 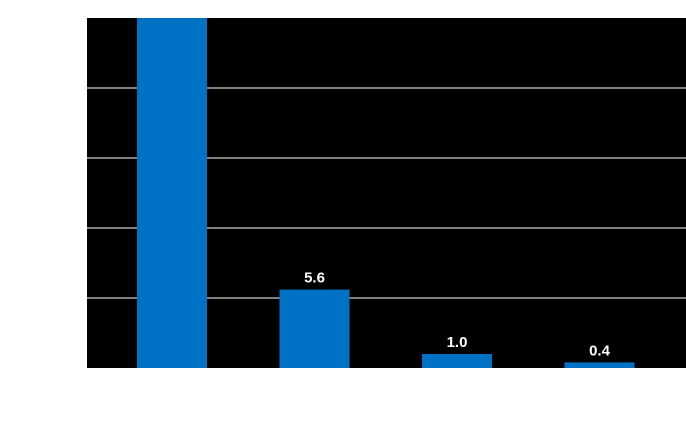 What do you see at coordinates (457, 342) in the screenshot?
I see `data-label-3: 1.0` at bounding box center [457, 342].